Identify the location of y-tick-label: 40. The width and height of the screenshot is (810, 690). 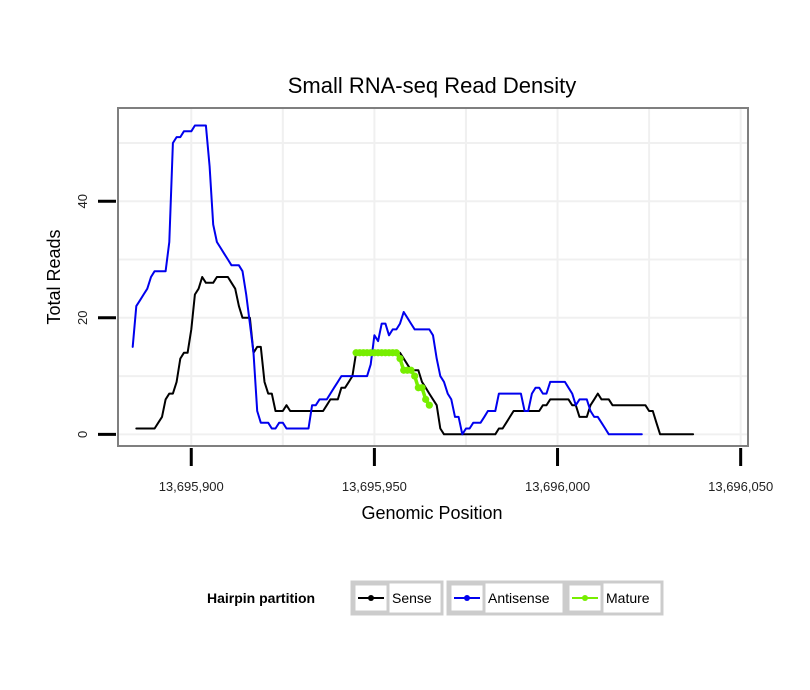
(82, 201).